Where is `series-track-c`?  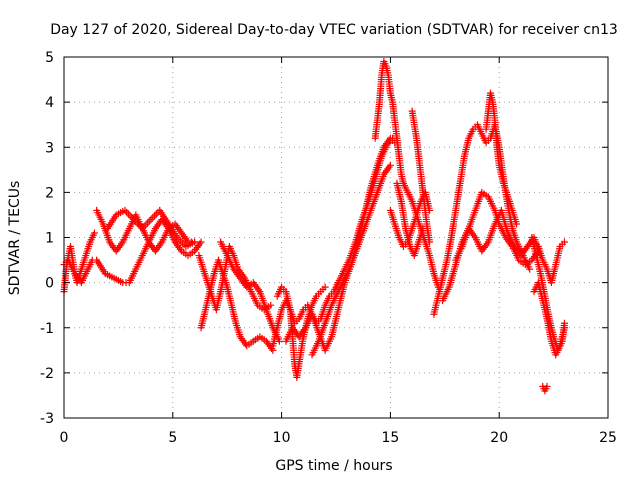
series-track-c is located at coordinates (146, 230).